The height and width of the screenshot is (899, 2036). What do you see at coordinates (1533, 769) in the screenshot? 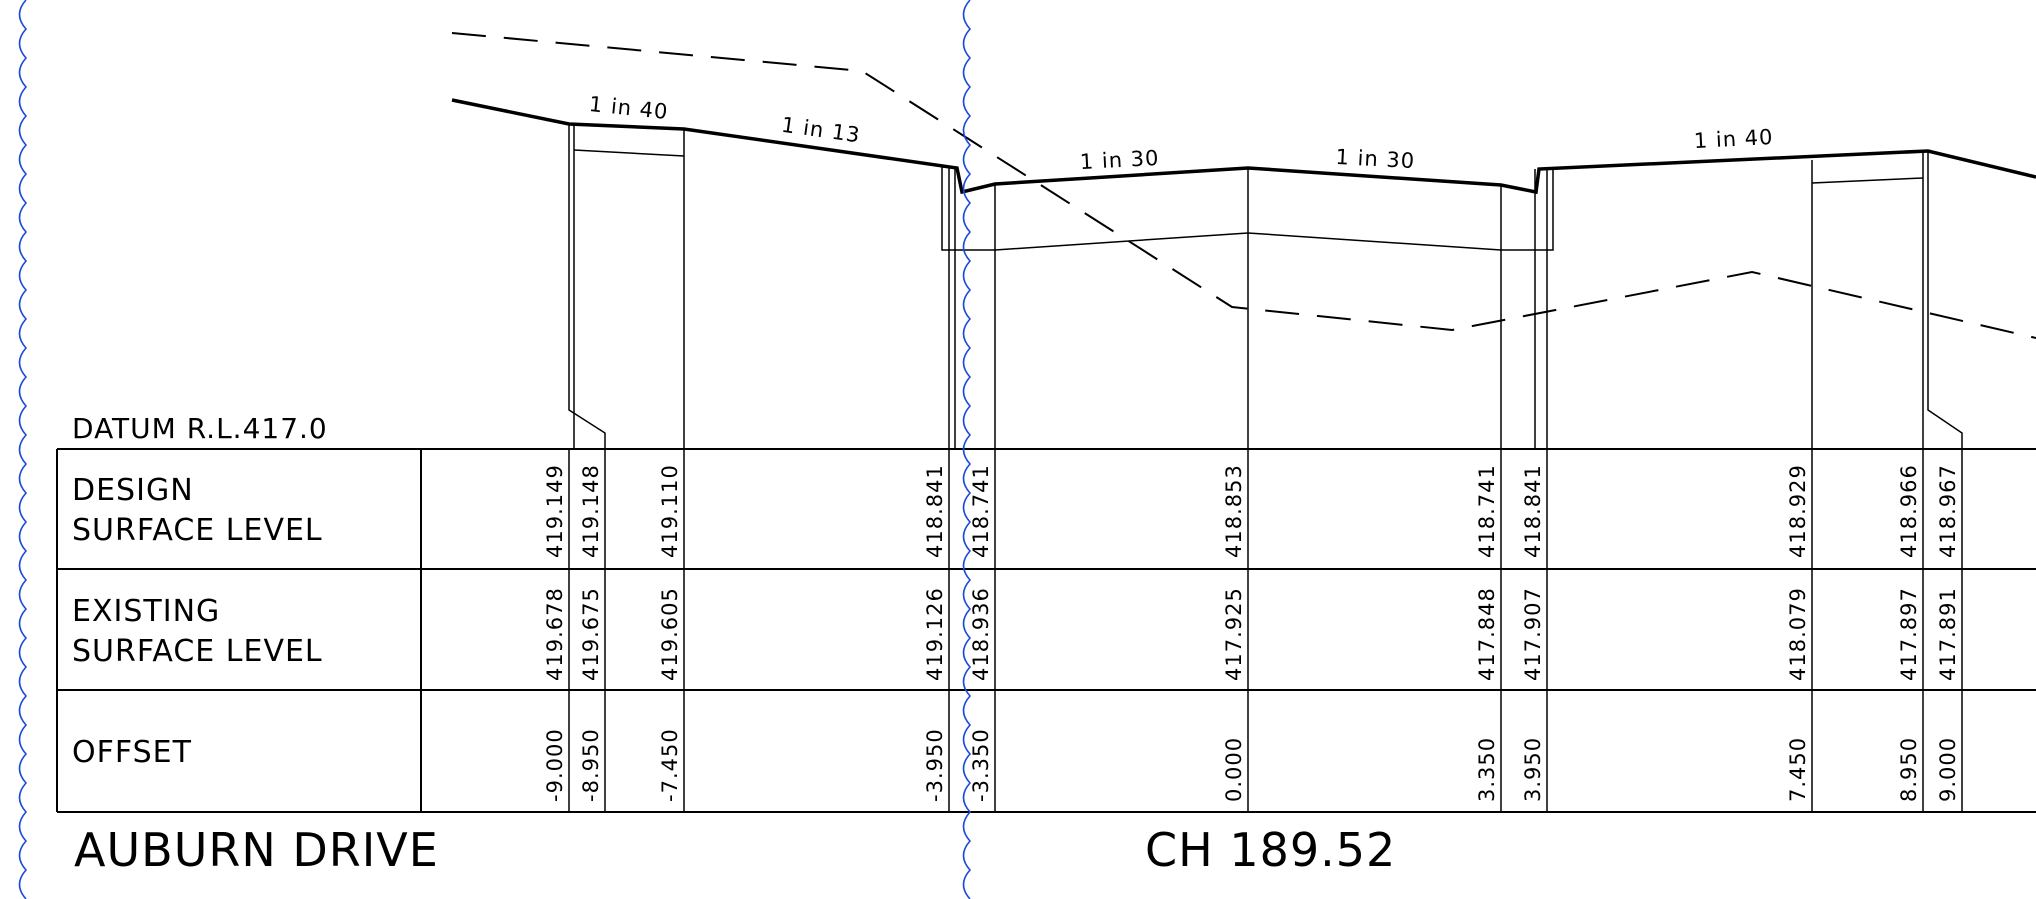
I see `offset-value: 3.950` at bounding box center [1533, 769].